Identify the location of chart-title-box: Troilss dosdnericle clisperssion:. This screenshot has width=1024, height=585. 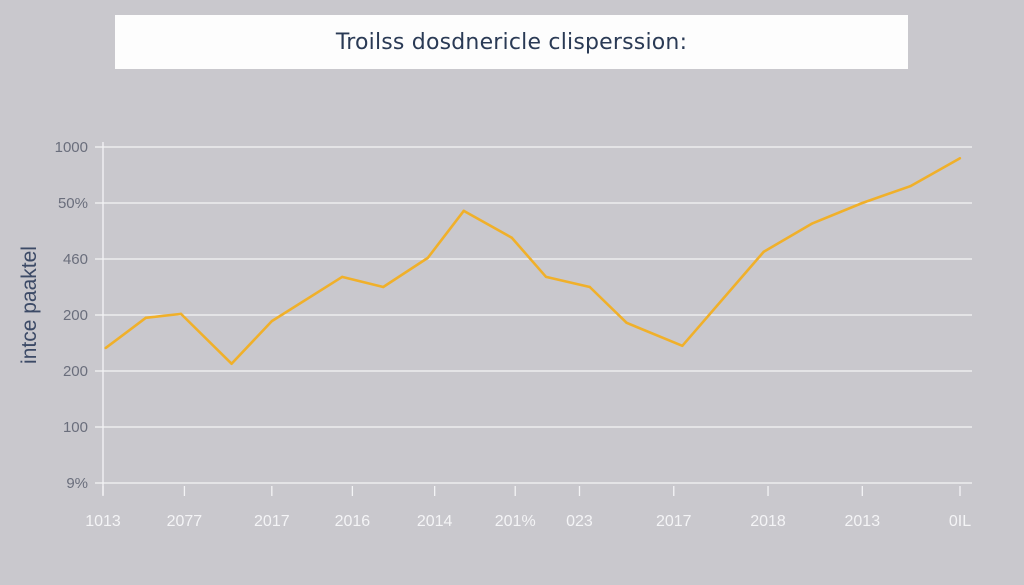
(511, 42).